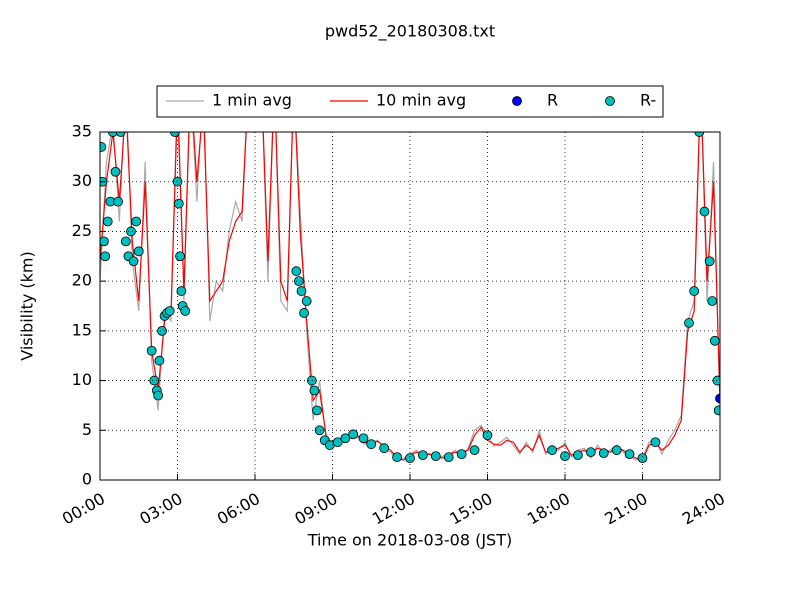 The image size is (800, 600). Describe the element at coordinates (87, 479) in the screenshot. I see `y-tick-label: 0` at that location.